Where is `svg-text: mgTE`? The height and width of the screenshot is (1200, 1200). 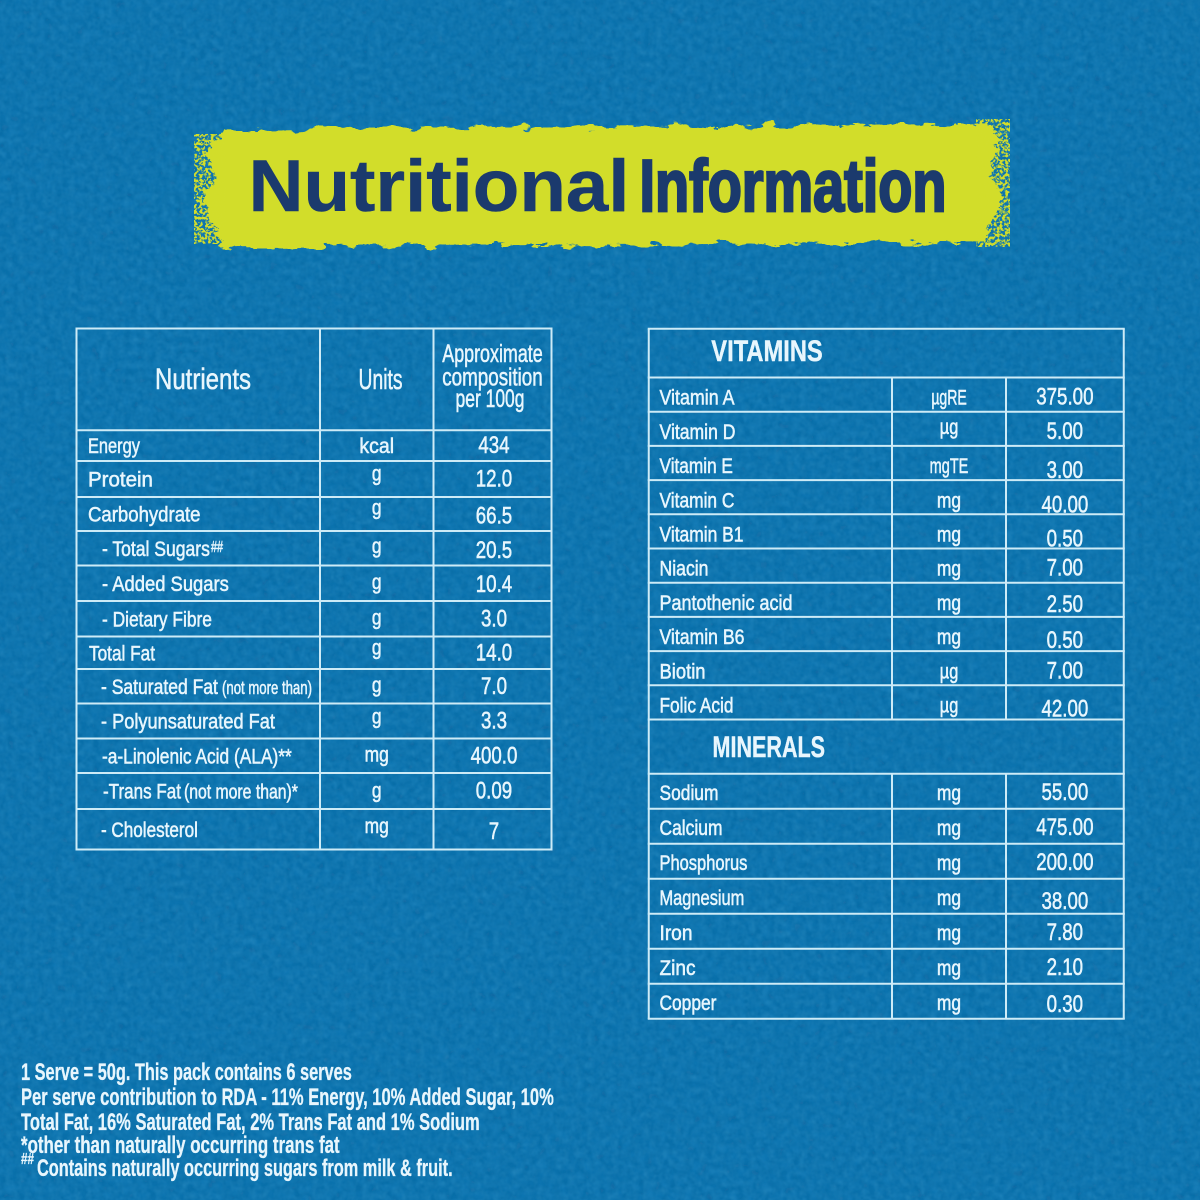
svg-text: mgTE is located at coordinates (949, 465).